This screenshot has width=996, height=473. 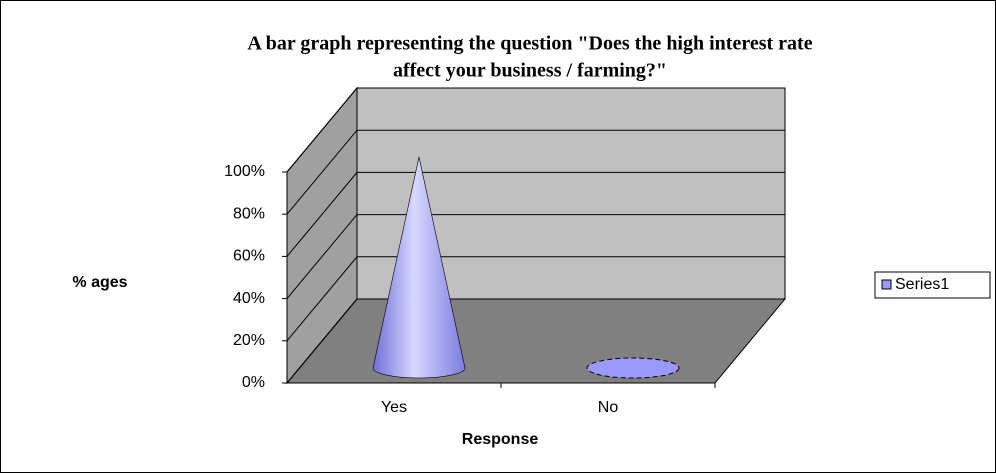 I want to click on legend-box, so click(x=932, y=285).